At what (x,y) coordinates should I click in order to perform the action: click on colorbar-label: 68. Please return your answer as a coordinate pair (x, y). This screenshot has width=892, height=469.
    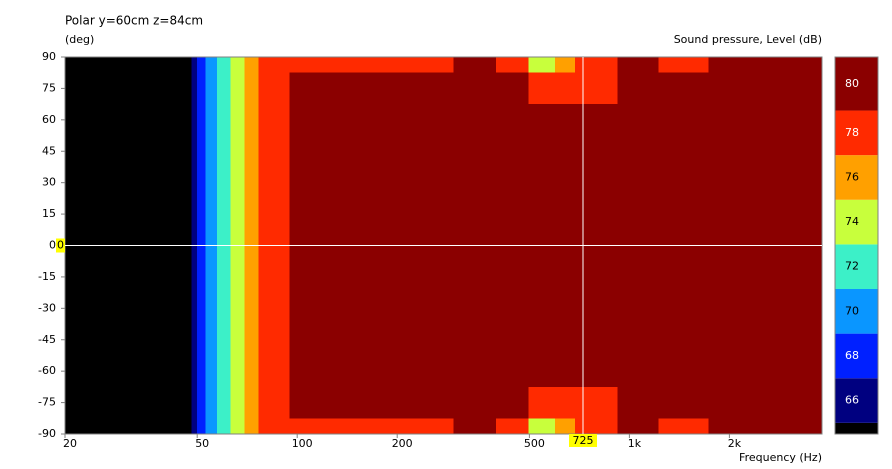
    Looking at the image, I should click on (852, 355).